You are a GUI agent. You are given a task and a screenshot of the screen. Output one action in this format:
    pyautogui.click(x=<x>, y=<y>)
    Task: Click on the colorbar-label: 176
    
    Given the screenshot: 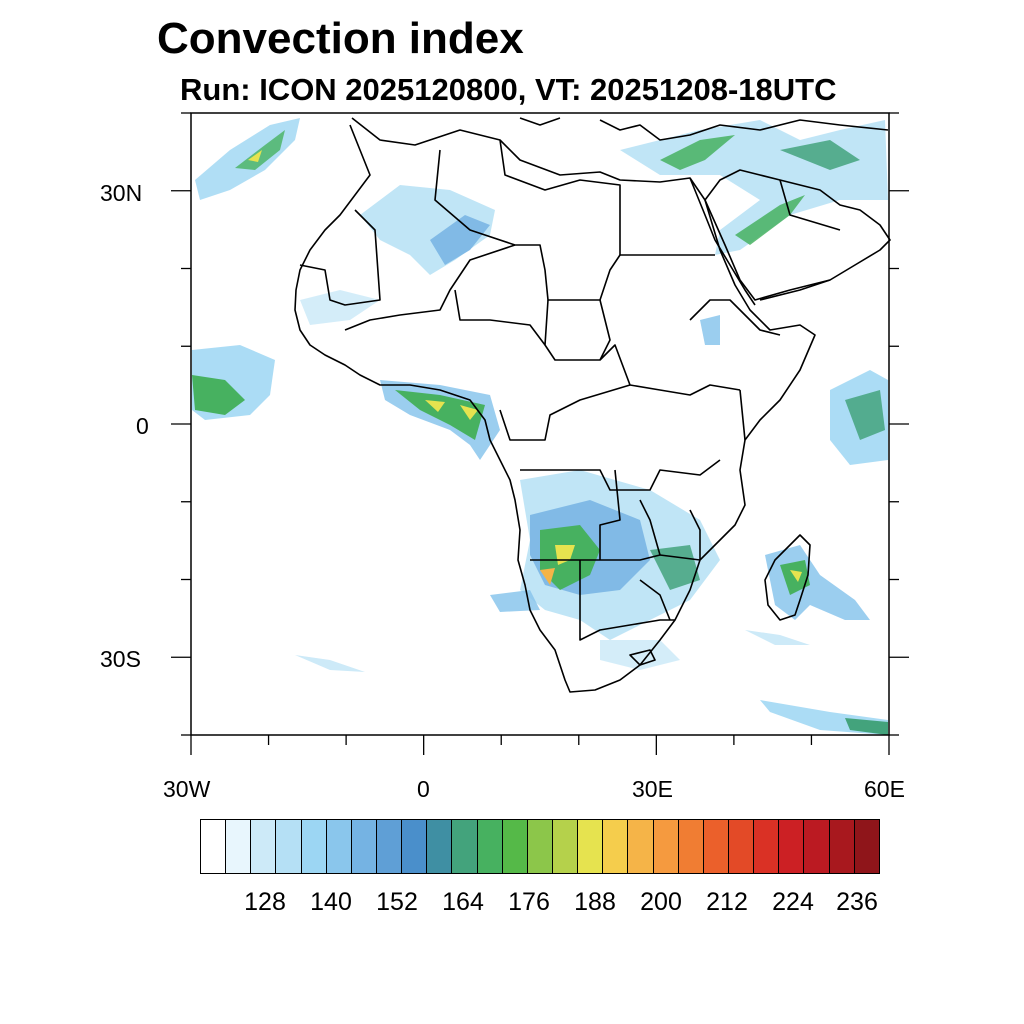 What is the action you would take?
    pyautogui.click(x=529, y=902)
    